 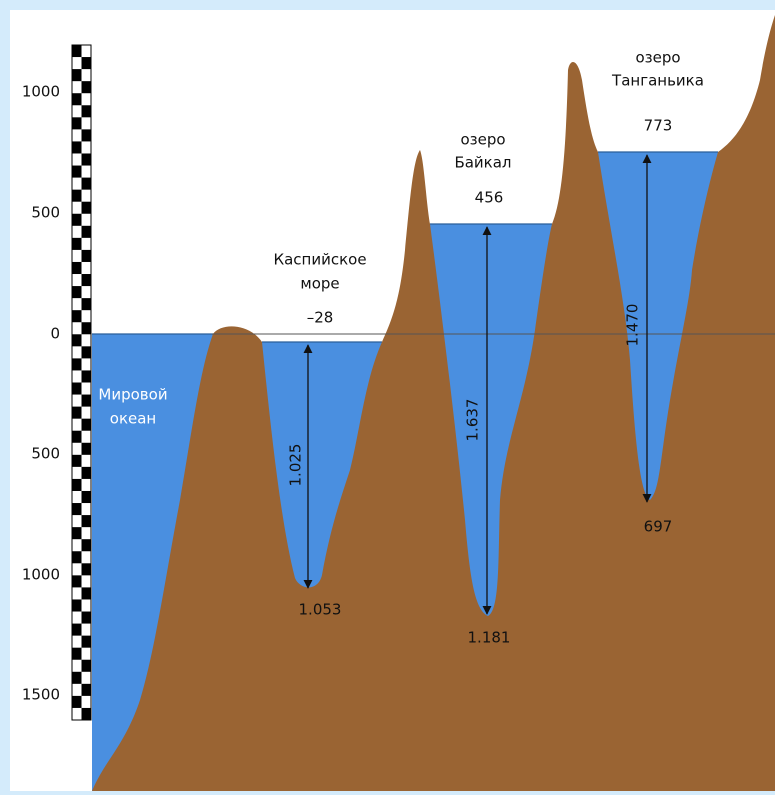 I want to click on surface-level: –28, so click(x=320, y=318).